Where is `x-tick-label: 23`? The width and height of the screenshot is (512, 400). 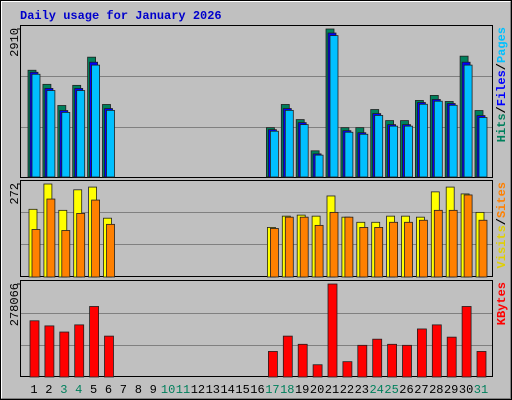 x-tick-label: 23 is located at coordinates (362, 390).